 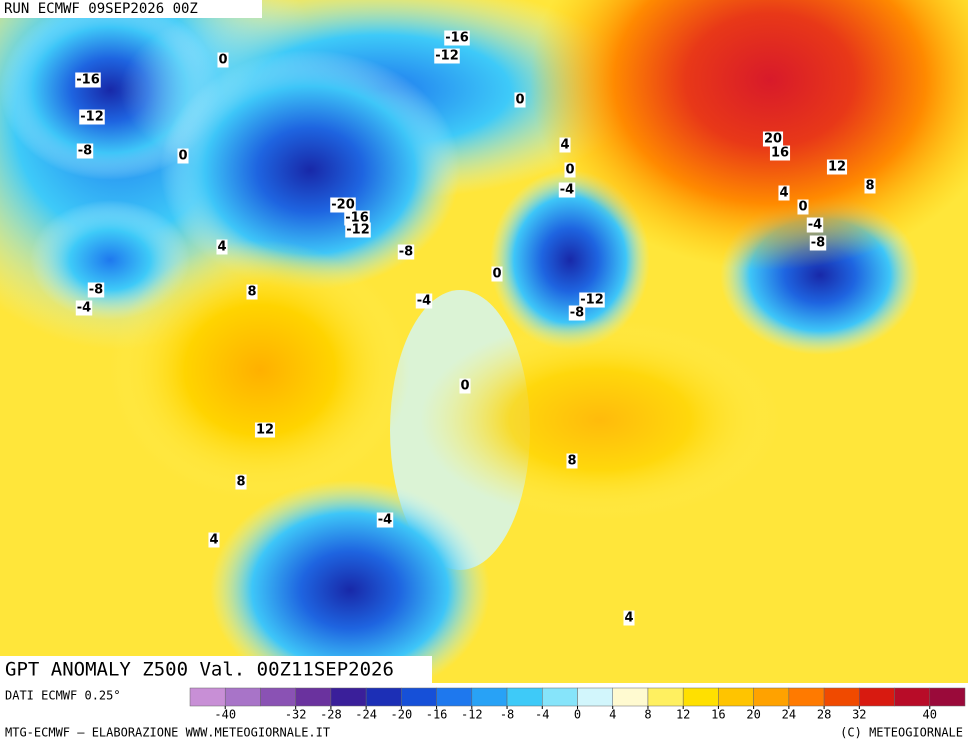 What do you see at coordinates (437, 715) in the screenshot?
I see `colorbar-tick-label: -16` at bounding box center [437, 715].